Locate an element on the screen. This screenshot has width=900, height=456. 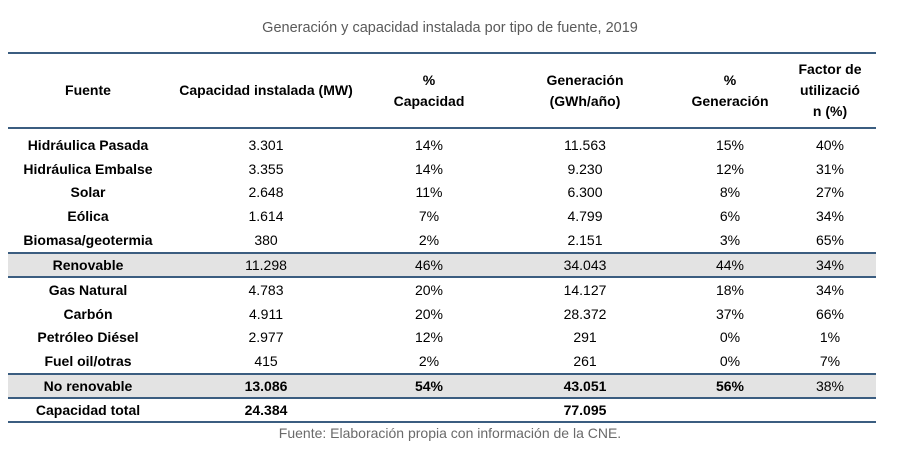
table-row: Gas Natural 4.783 20% 14.127 18% 34% is located at coordinates (442, 289).